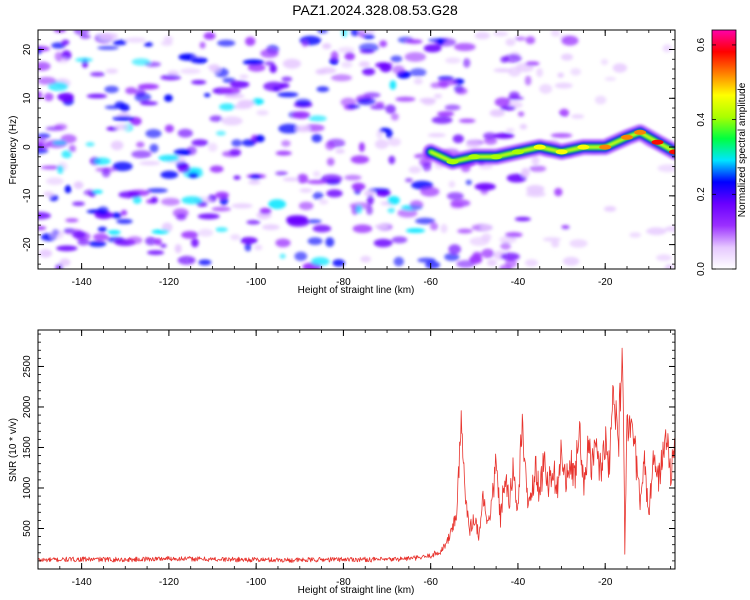 The width and height of the screenshot is (750, 600). What do you see at coordinates (701, 194) in the screenshot?
I see `colorbar-tick-label: 0.2` at bounding box center [701, 194].